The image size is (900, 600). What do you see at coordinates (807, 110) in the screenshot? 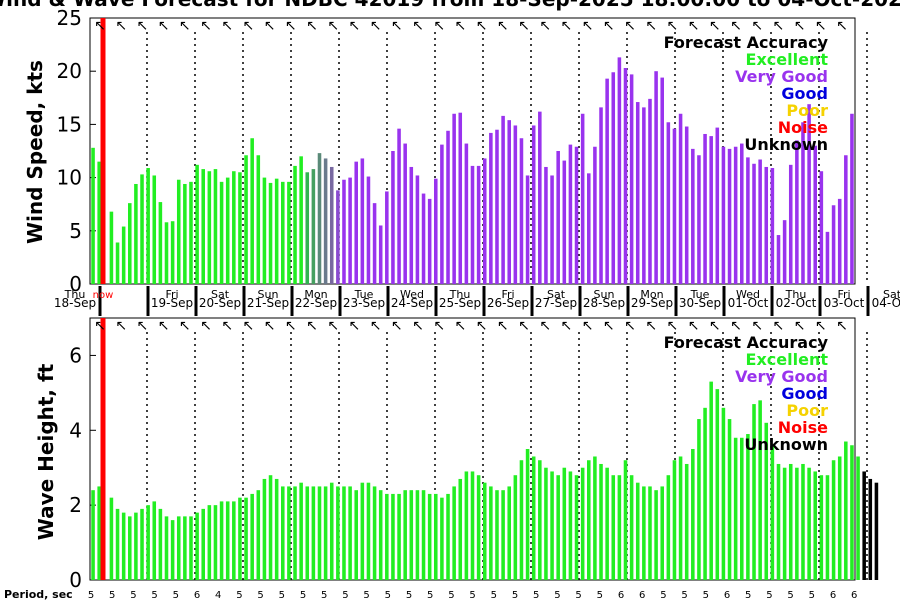
I see `wind-legend-item: Poor` at bounding box center [807, 110].